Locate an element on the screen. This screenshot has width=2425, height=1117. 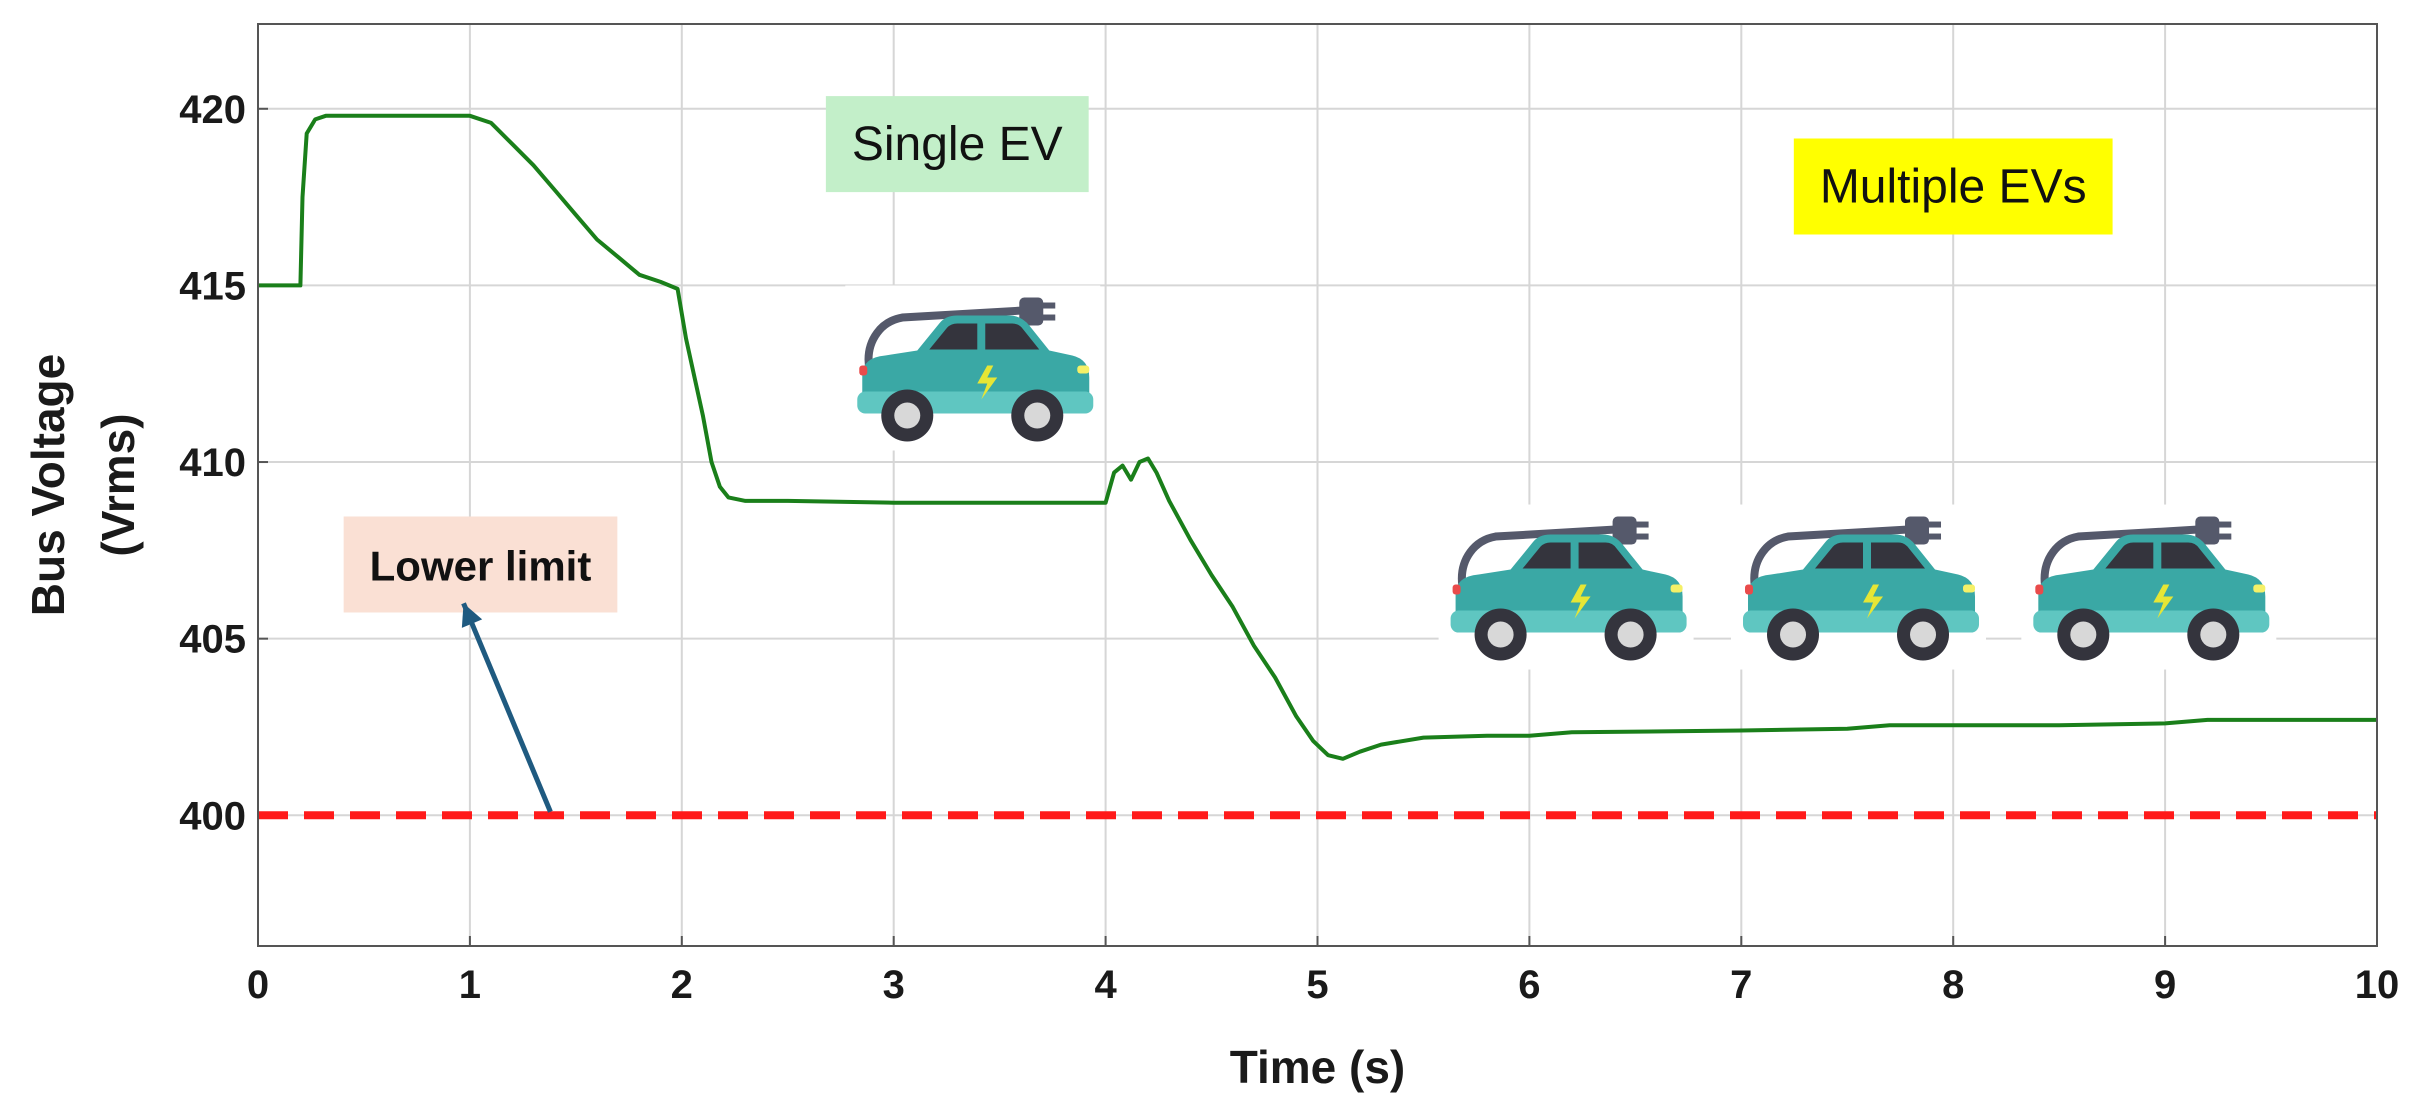
annotation-box: Single EV is located at coordinates (957, 144).